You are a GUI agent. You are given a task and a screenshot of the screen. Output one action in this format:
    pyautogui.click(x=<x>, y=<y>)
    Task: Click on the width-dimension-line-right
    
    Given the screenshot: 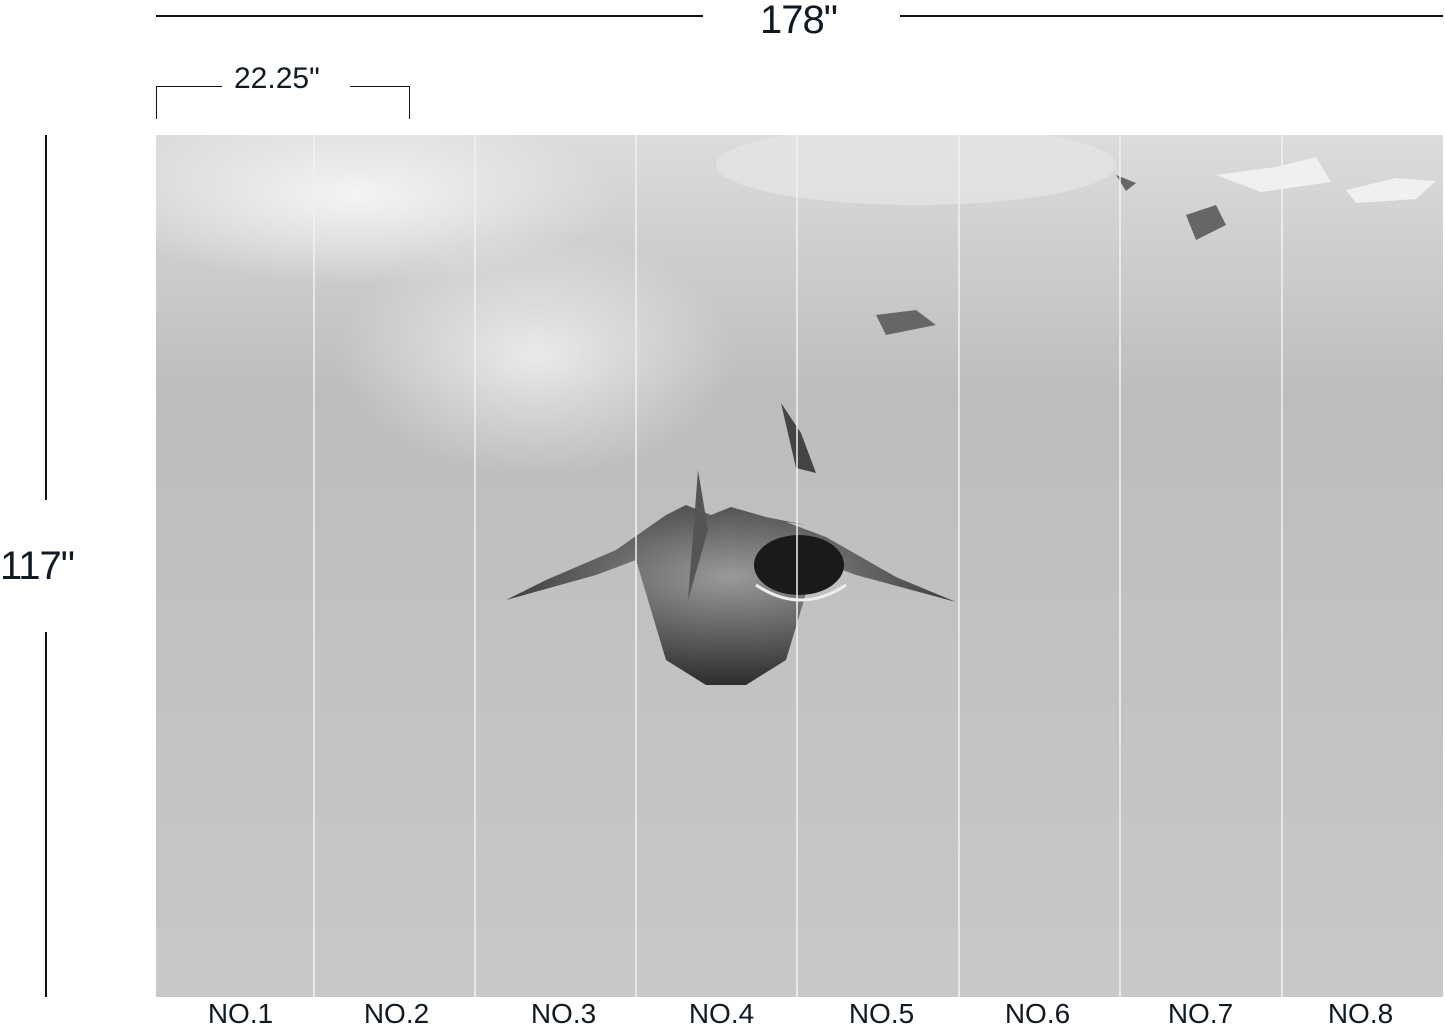 What is the action you would take?
    pyautogui.click(x=1171, y=16)
    